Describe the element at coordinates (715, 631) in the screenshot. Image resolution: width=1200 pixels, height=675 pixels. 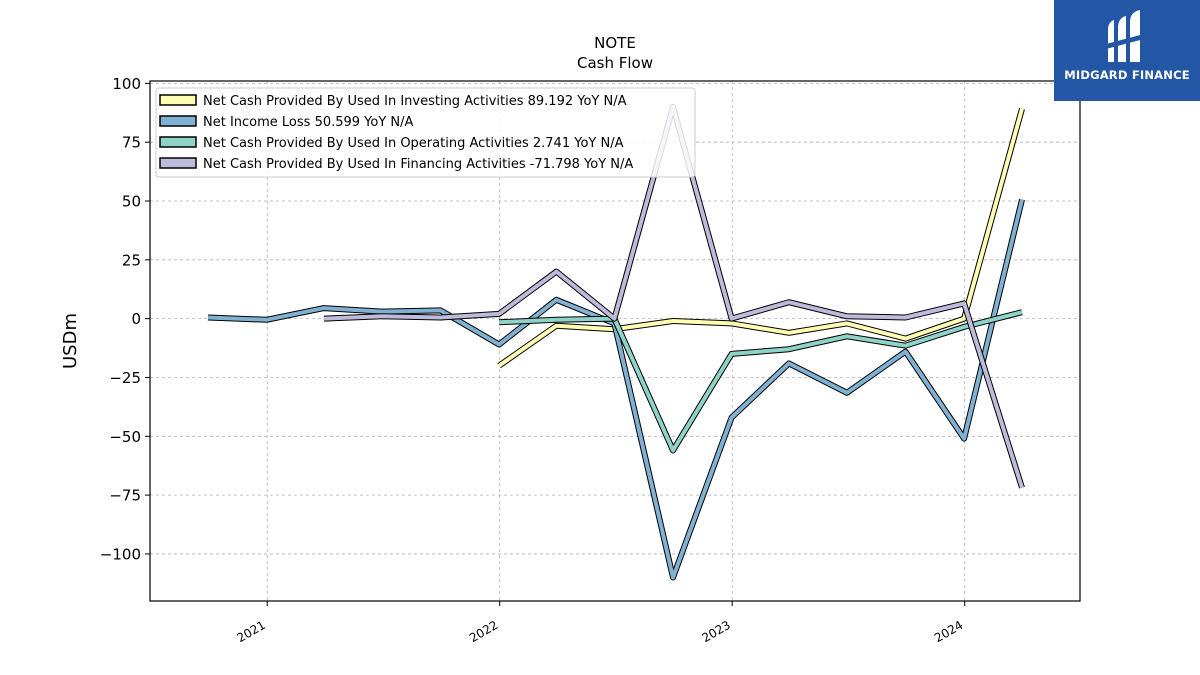
I see `x-tick-label: 2023` at that location.